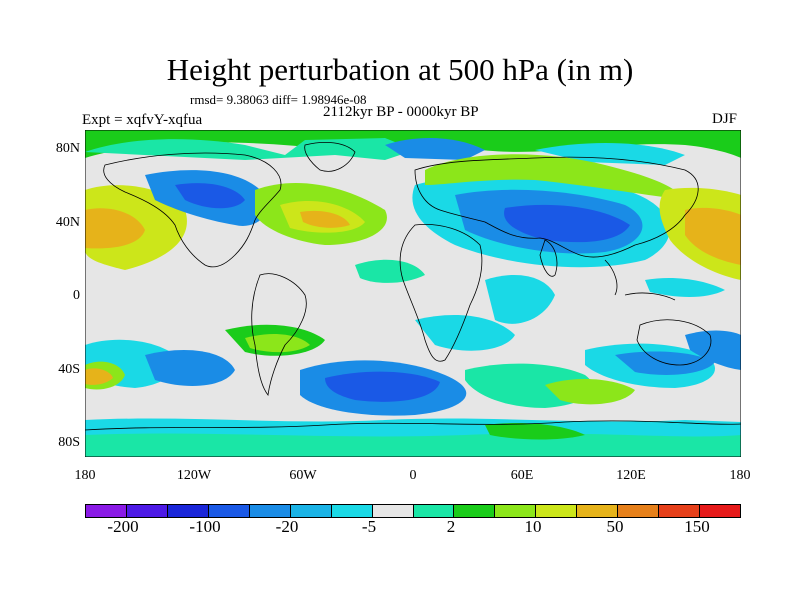  What do you see at coordinates (67, 148) in the screenshot?
I see `lat-label: 80N` at bounding box center [67, 148].